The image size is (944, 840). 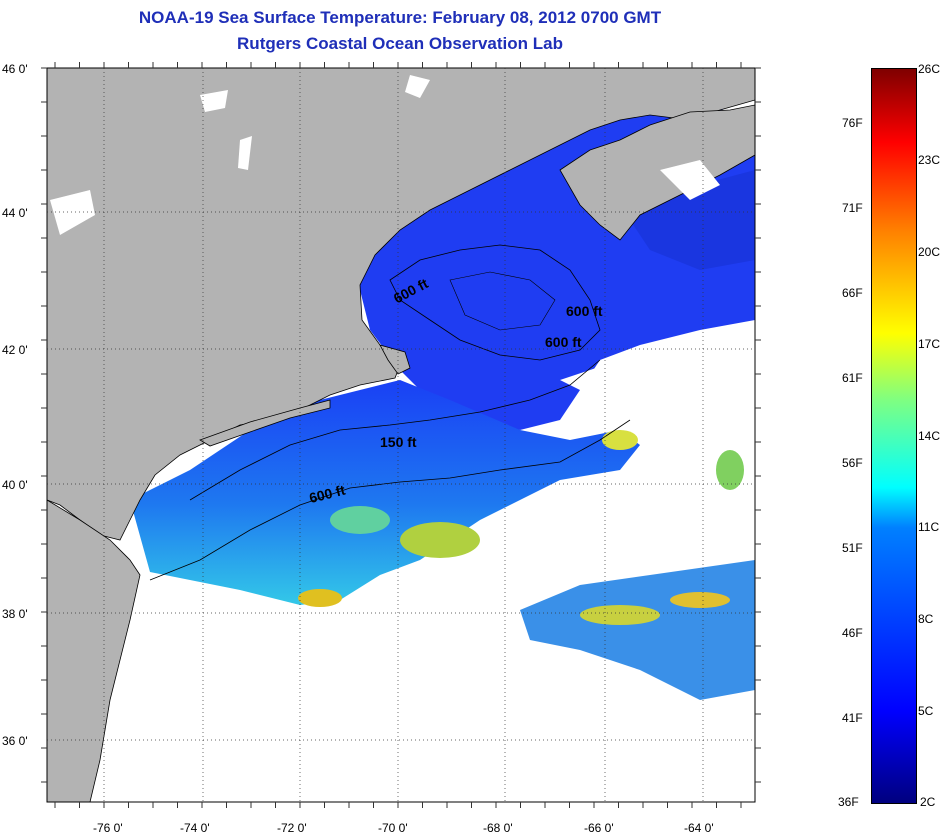 What do you see at coordinates (929, 252) in the screenshot?
I see `colorbar-label-c: 20C` at bounding box center [929, 252].